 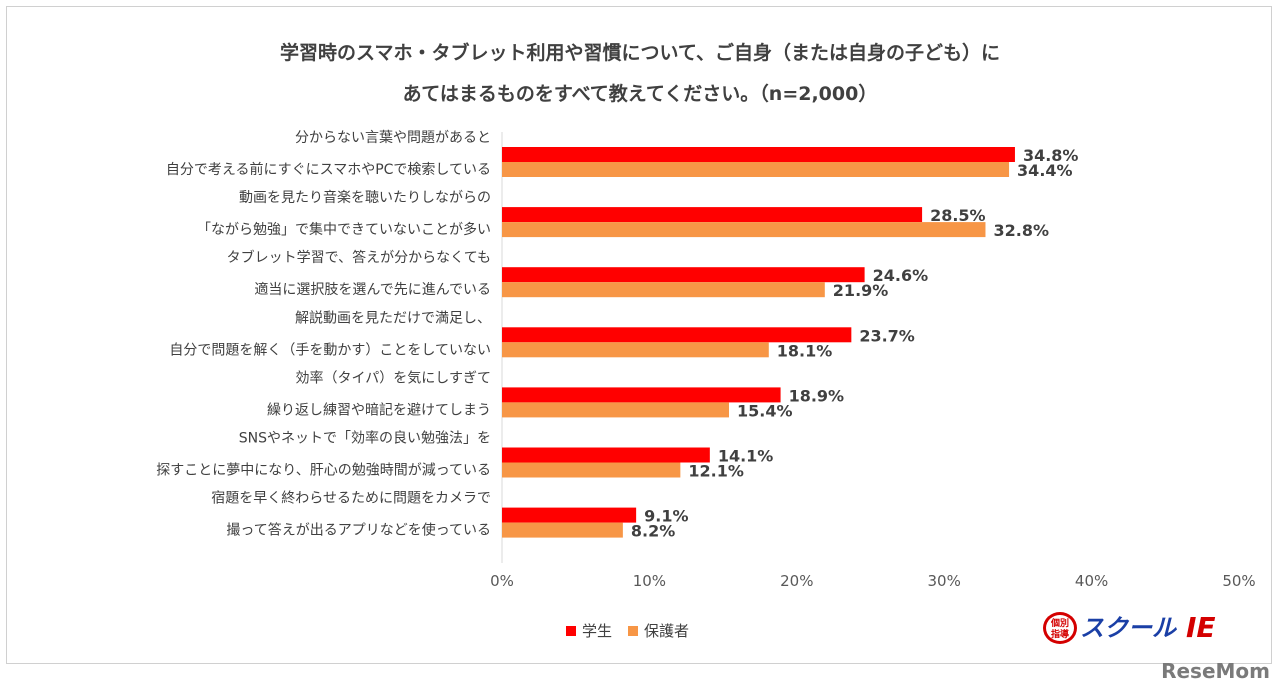 I want to click on legend-swatch-parent, so click(x=633, y=630).